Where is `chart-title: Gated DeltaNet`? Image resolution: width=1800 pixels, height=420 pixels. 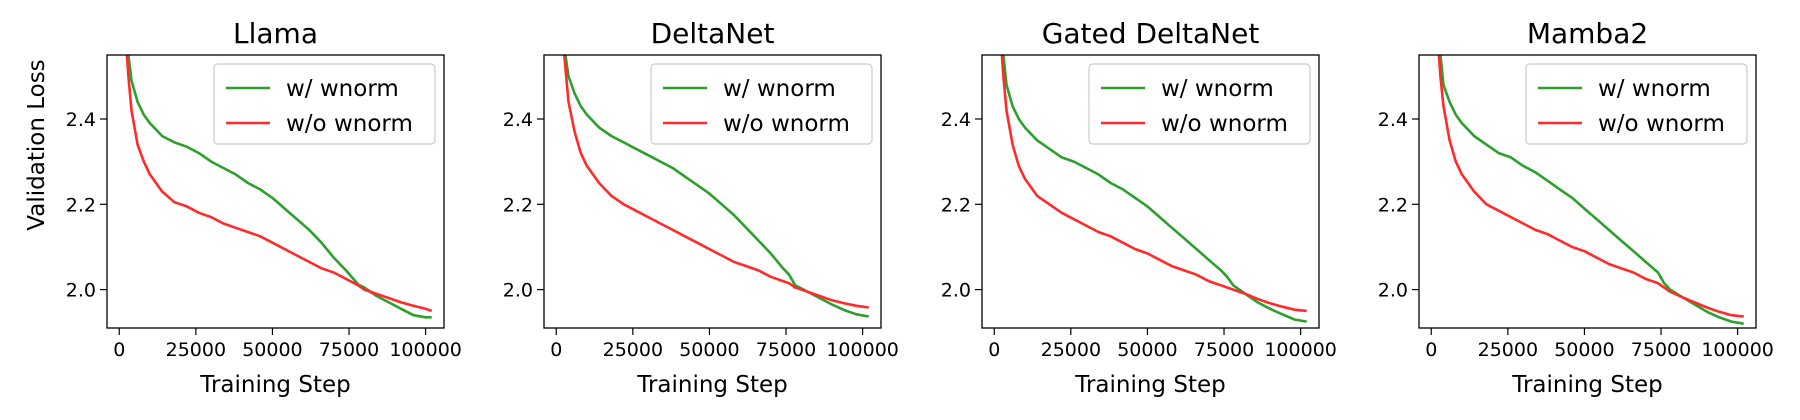
chart-title: Gated DeltaNet is located at coordinates (1151, 33).